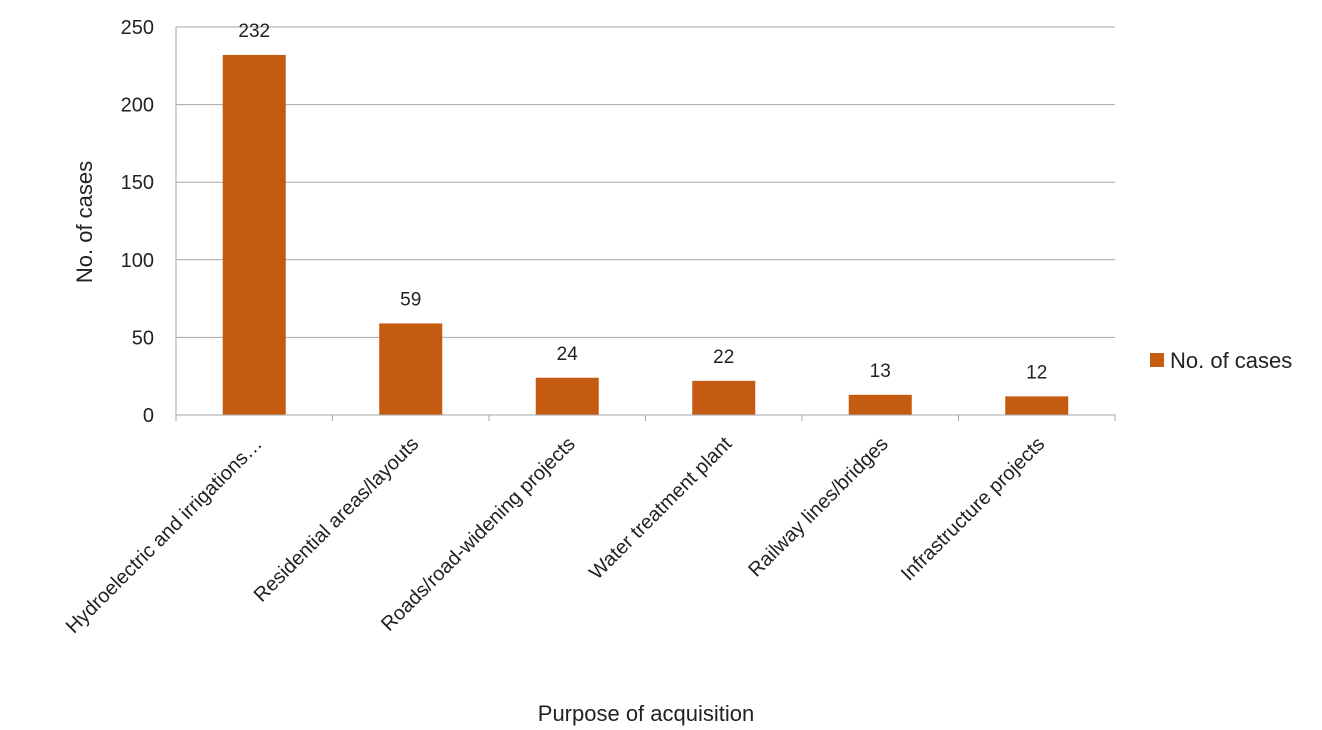 Image resolution: width=1322 pixels, height=730 pixels. What do you see at coordinates (568, 354) in the screenshot?
I see `data-label: 24` at bounding box center [568, 354].